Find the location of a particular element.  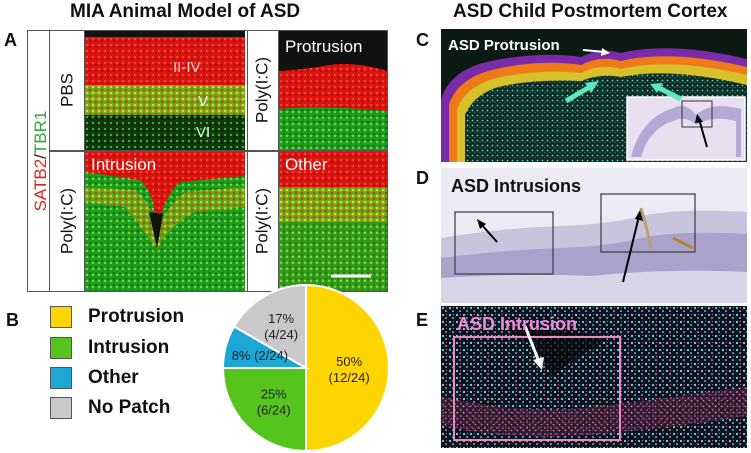

image-protrusion: Protrusion is located at coordinates (333, 90).